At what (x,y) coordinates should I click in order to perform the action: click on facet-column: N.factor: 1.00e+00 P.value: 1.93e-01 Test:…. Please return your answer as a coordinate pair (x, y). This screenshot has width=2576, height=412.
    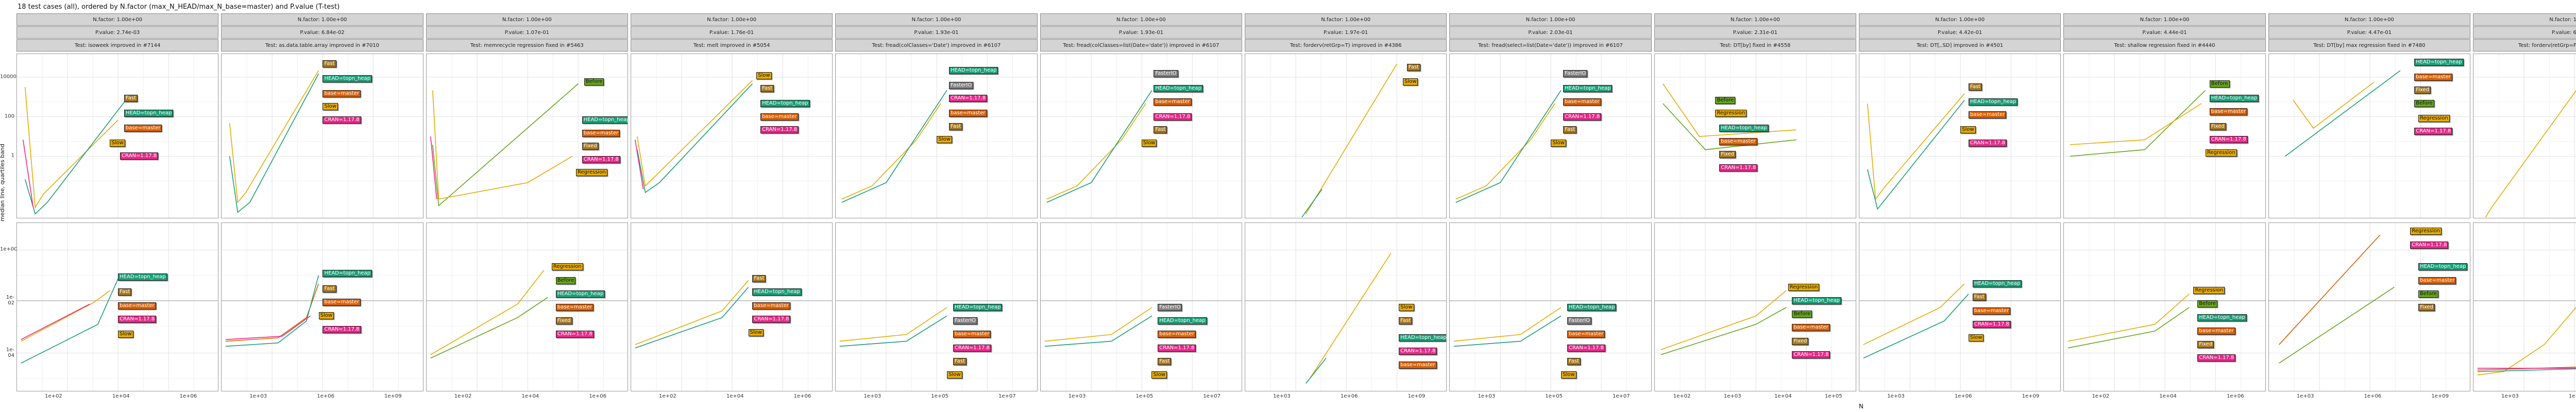
    Looking at the image, I should click on (936, 206).